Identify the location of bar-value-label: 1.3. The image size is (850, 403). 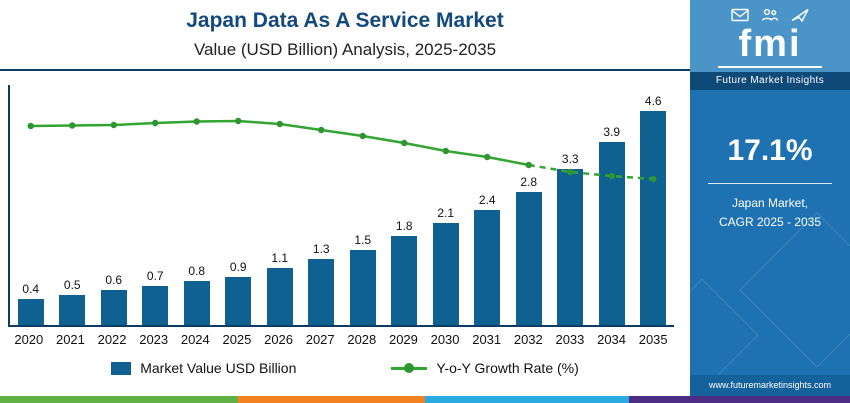
(321, 249).